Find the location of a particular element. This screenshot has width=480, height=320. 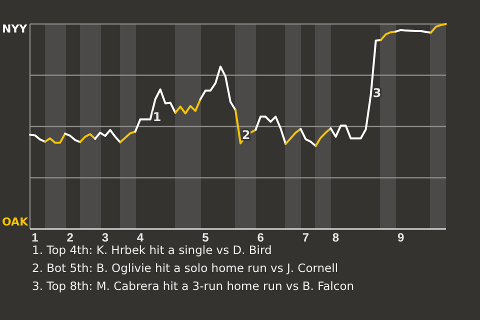

x-tick-label: 2 is located at coordinates (70, 237).